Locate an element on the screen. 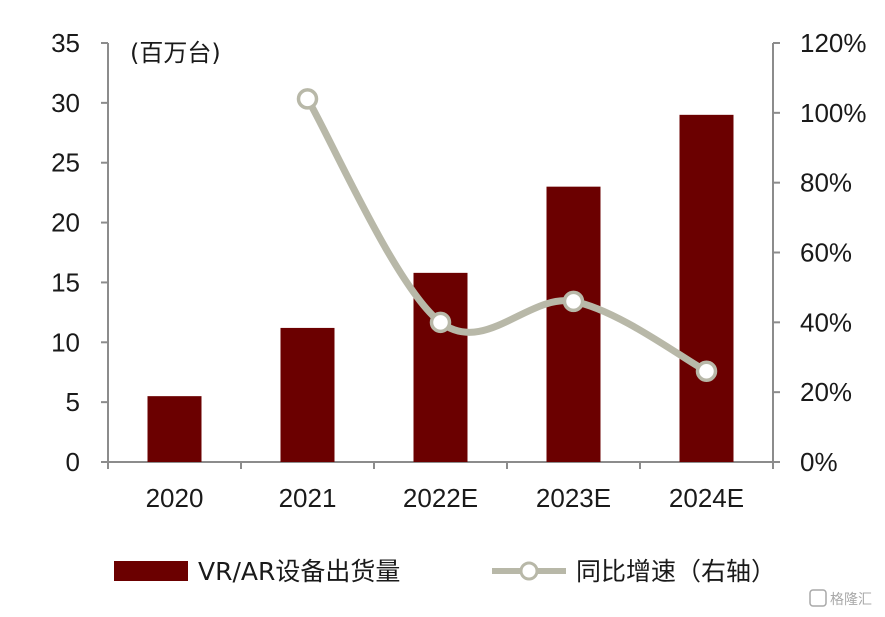 The height and width of the screenshot is (617, 885). right-tick-label: 100% is located at coordinates (833, 113).